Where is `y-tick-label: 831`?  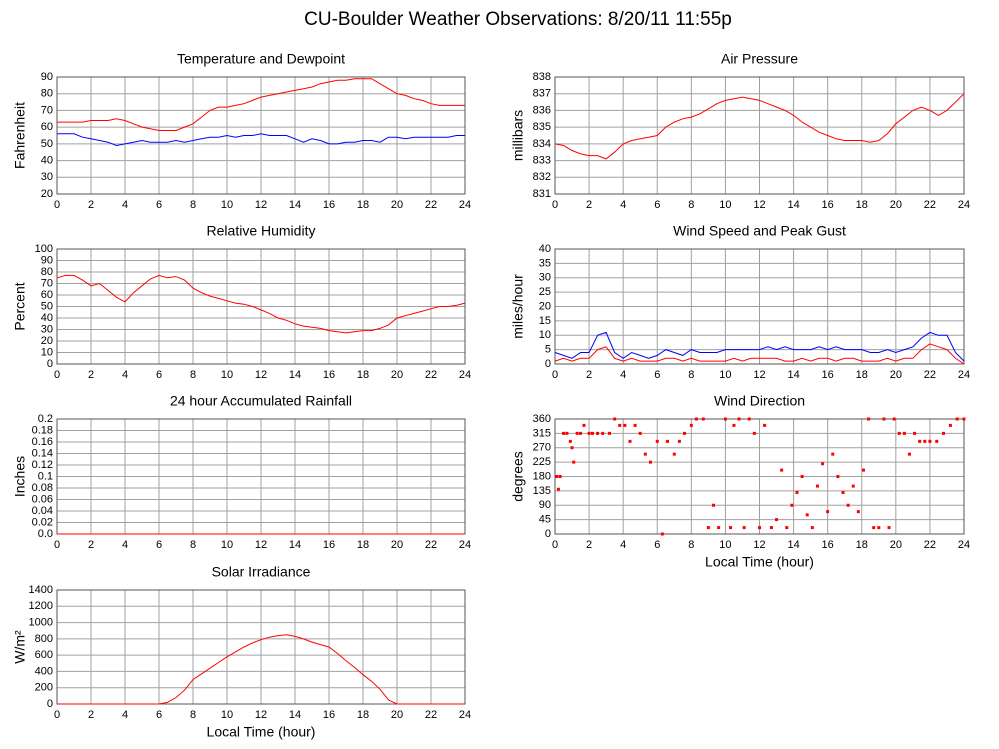
y-tick-label: 831 is located at coordinates (542, 194).